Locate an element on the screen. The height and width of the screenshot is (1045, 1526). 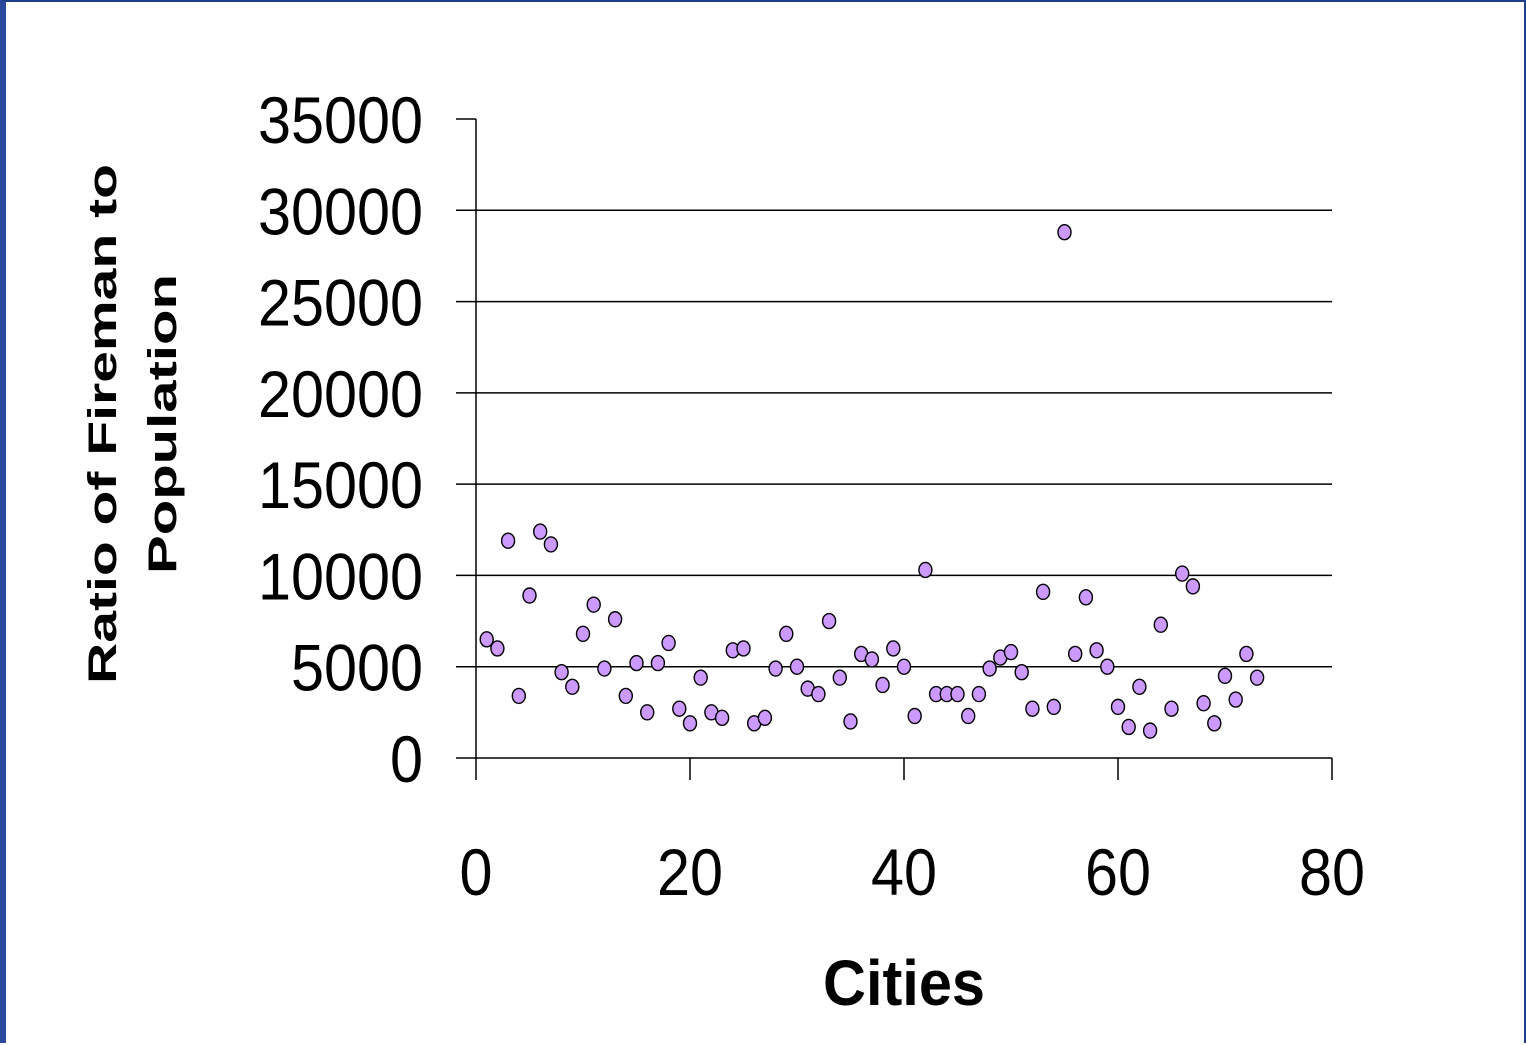
x-tick-label: 60 is located at coordinates (1118, 872).